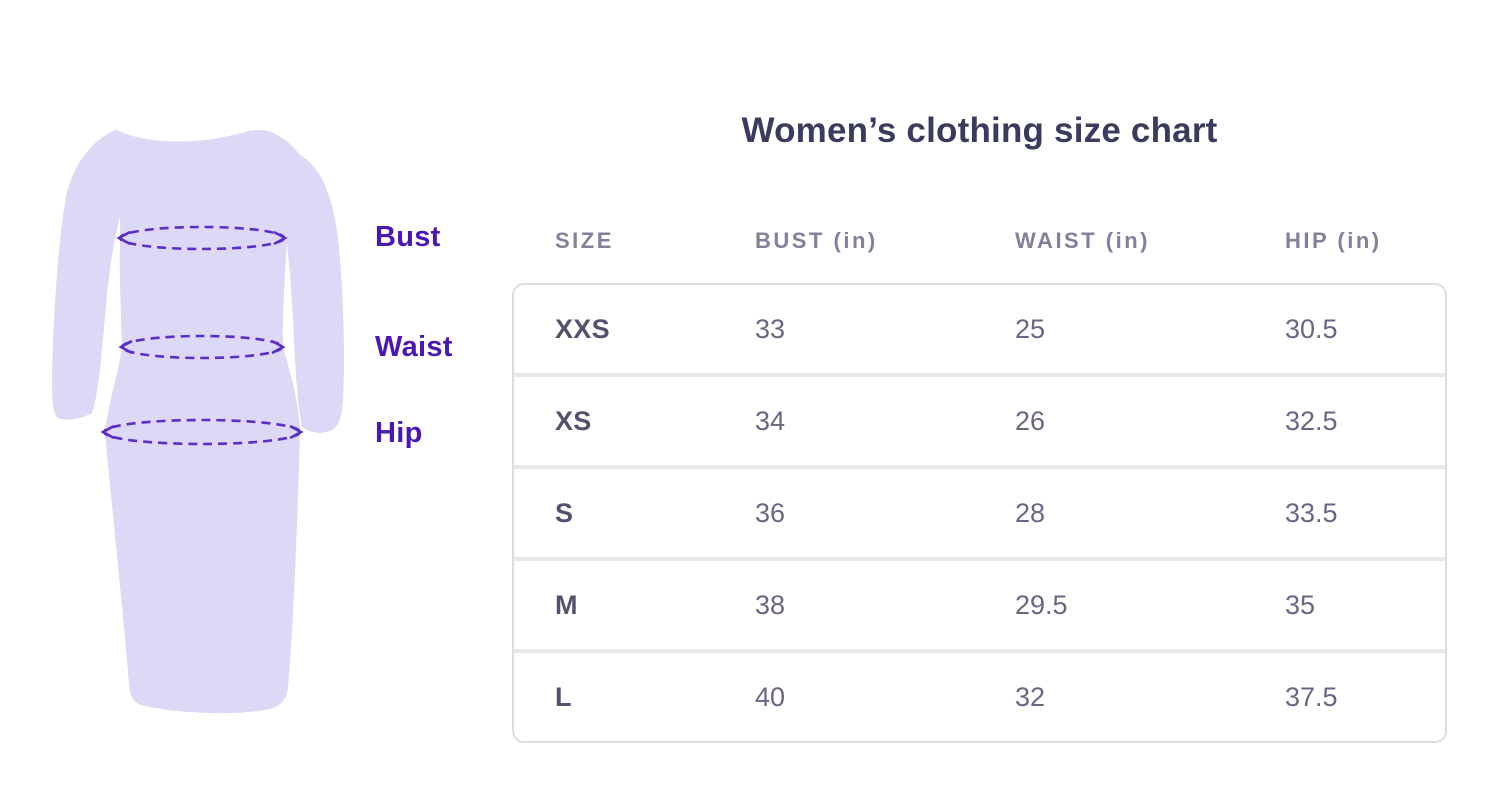 This screenshot has width=1500, height=800. I want to click on hip-cell: 30.5, so click(1311, 328).